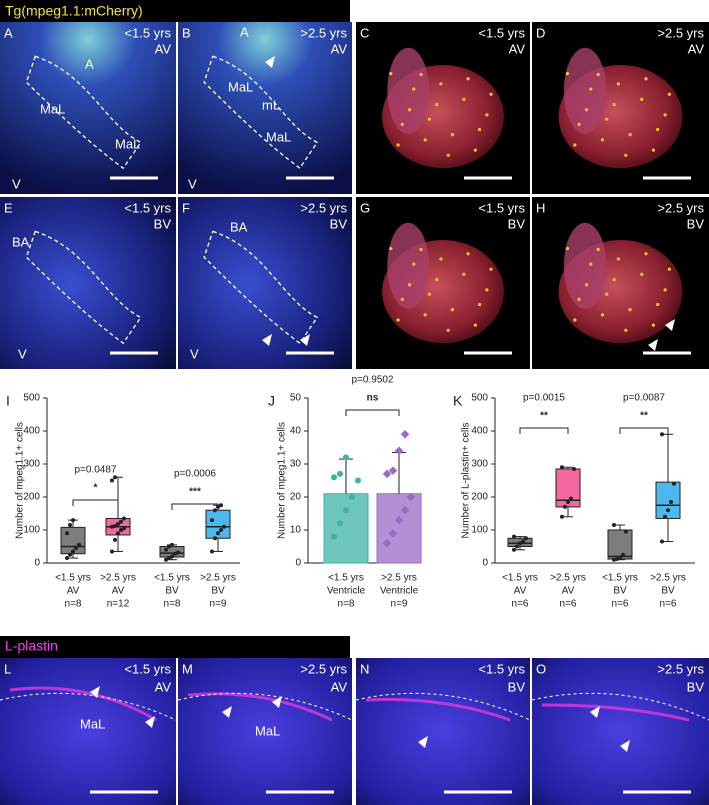 This screenshot has height=805, width=709. What do you see at coordinates (373, 380) in the screenshot?
I see `p-value: p=0.9502` at bounding box center [373, 380].